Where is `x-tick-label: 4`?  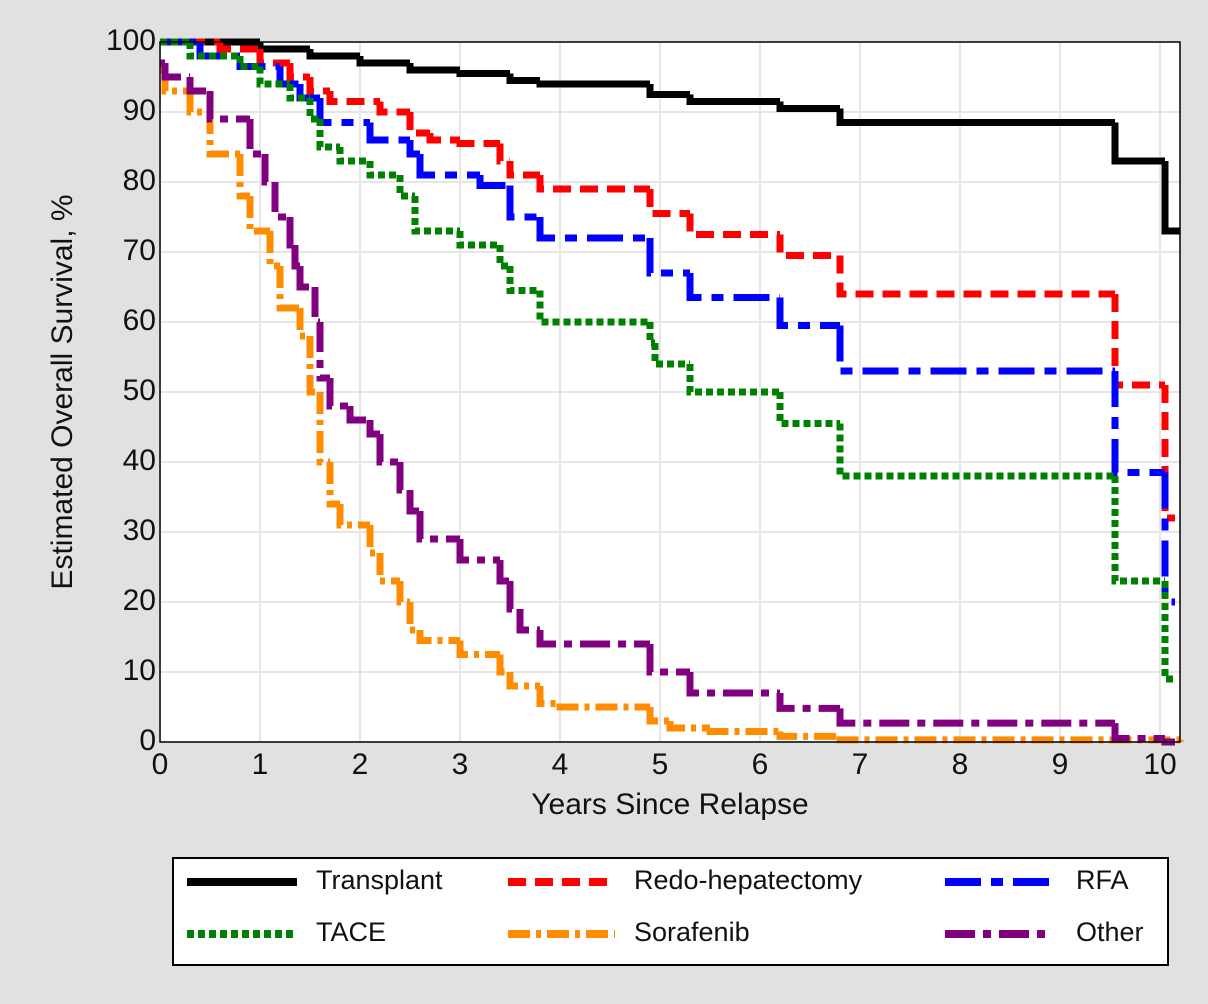
x-tick-label: 4 is located at coordinates (560, 764).